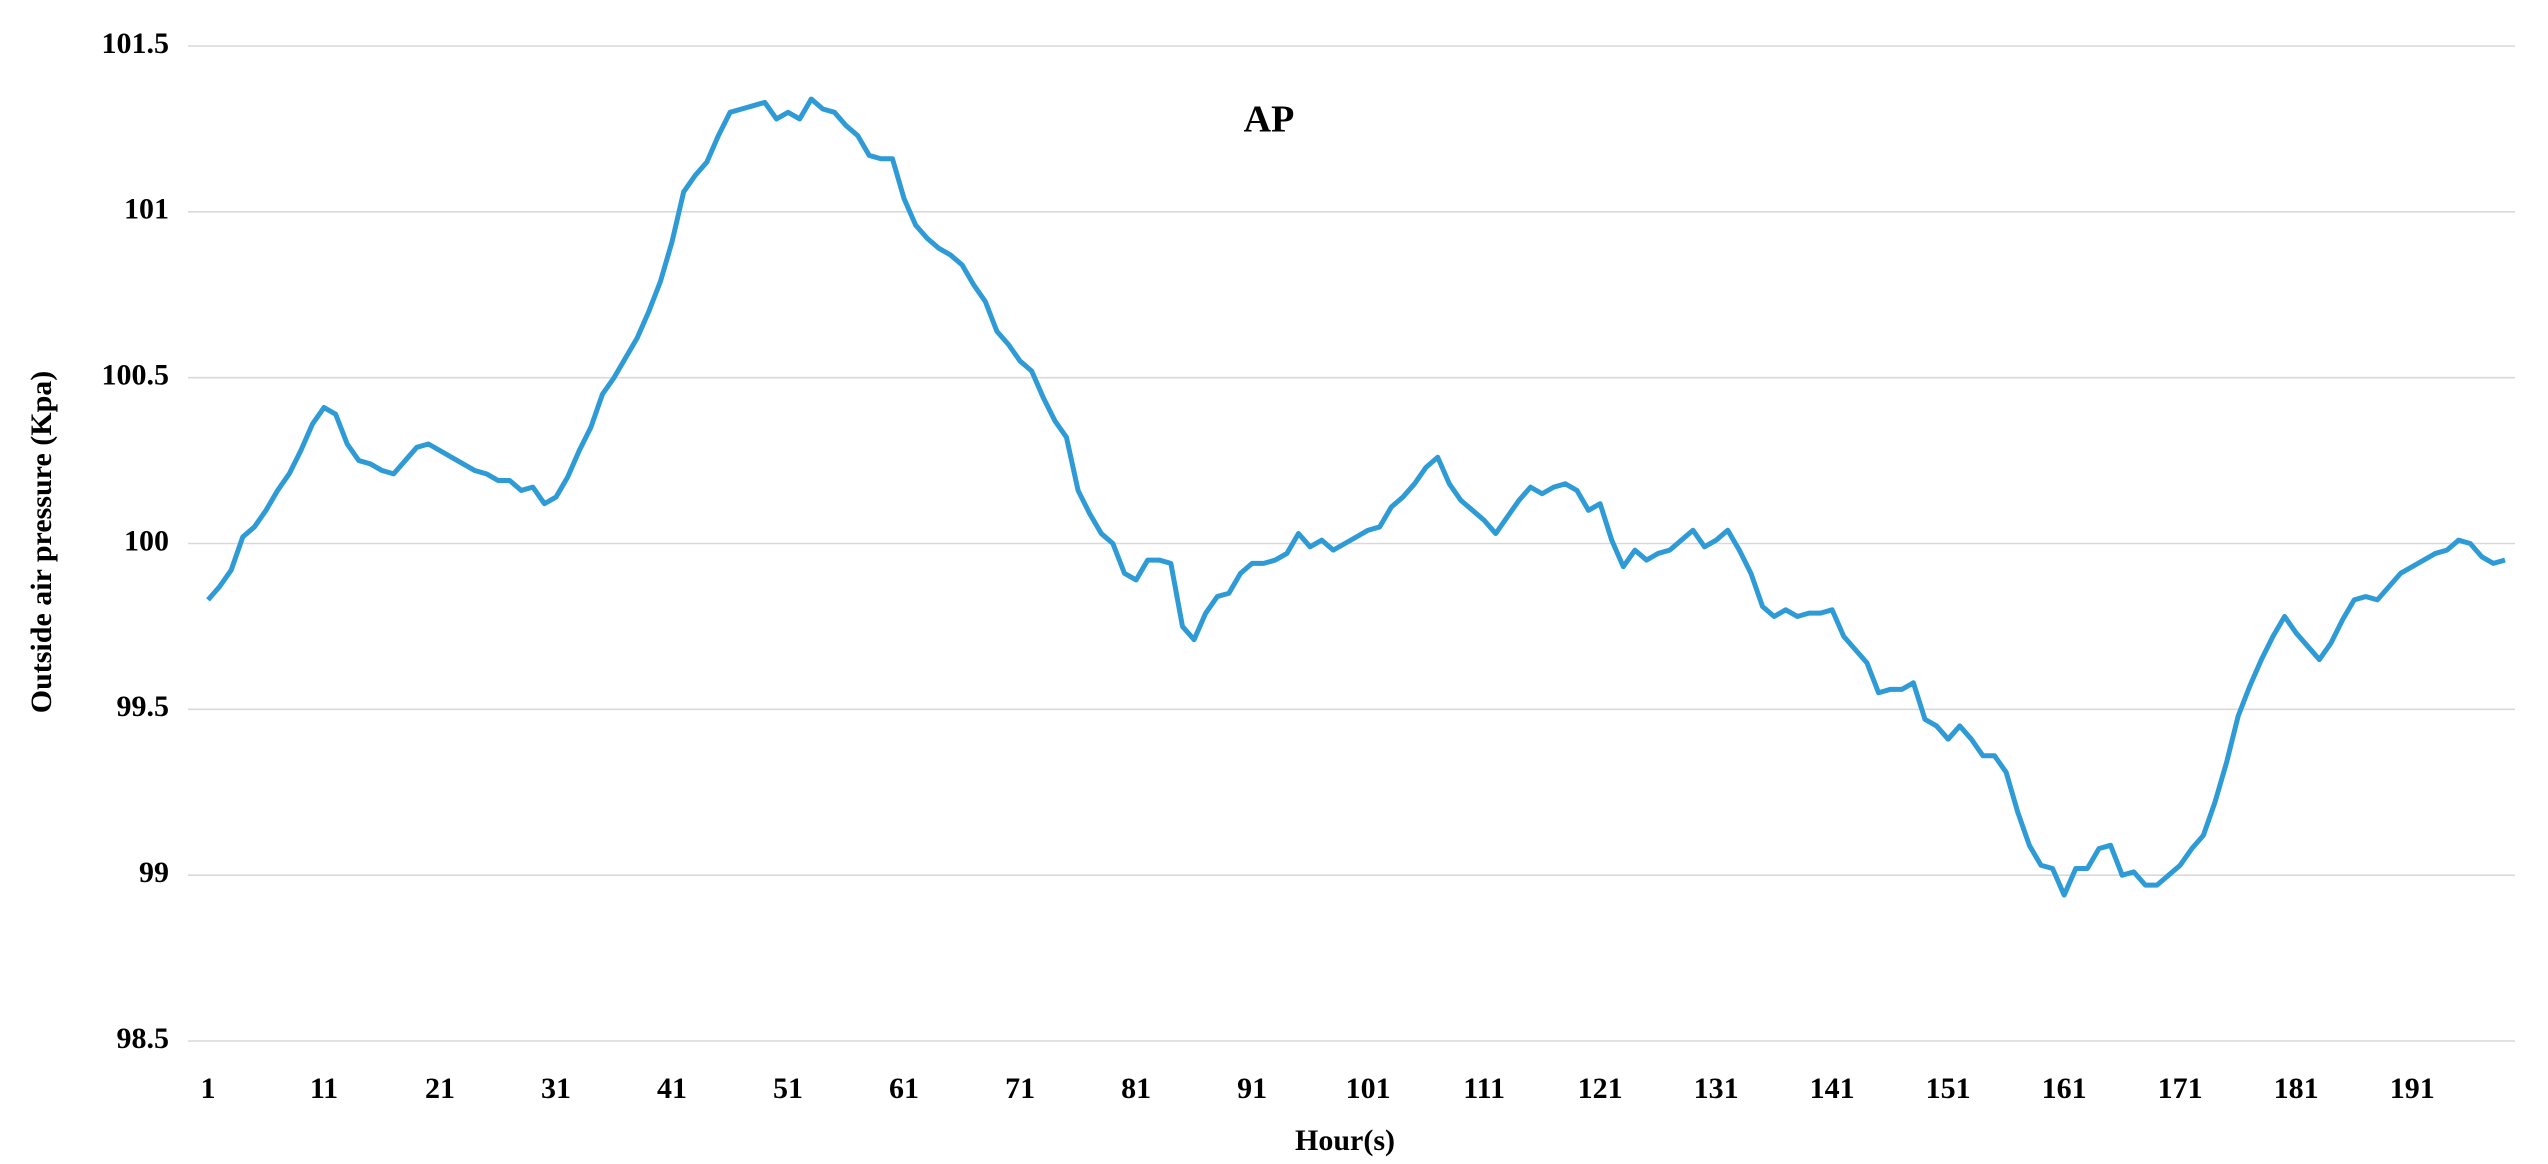 The height and width of the screenshot is (1164, 2548). What do you see at coordinates (2412, 1088) in the screenshot?
I see `x-tick-label: 191` at bounding box center [2412, 1088].